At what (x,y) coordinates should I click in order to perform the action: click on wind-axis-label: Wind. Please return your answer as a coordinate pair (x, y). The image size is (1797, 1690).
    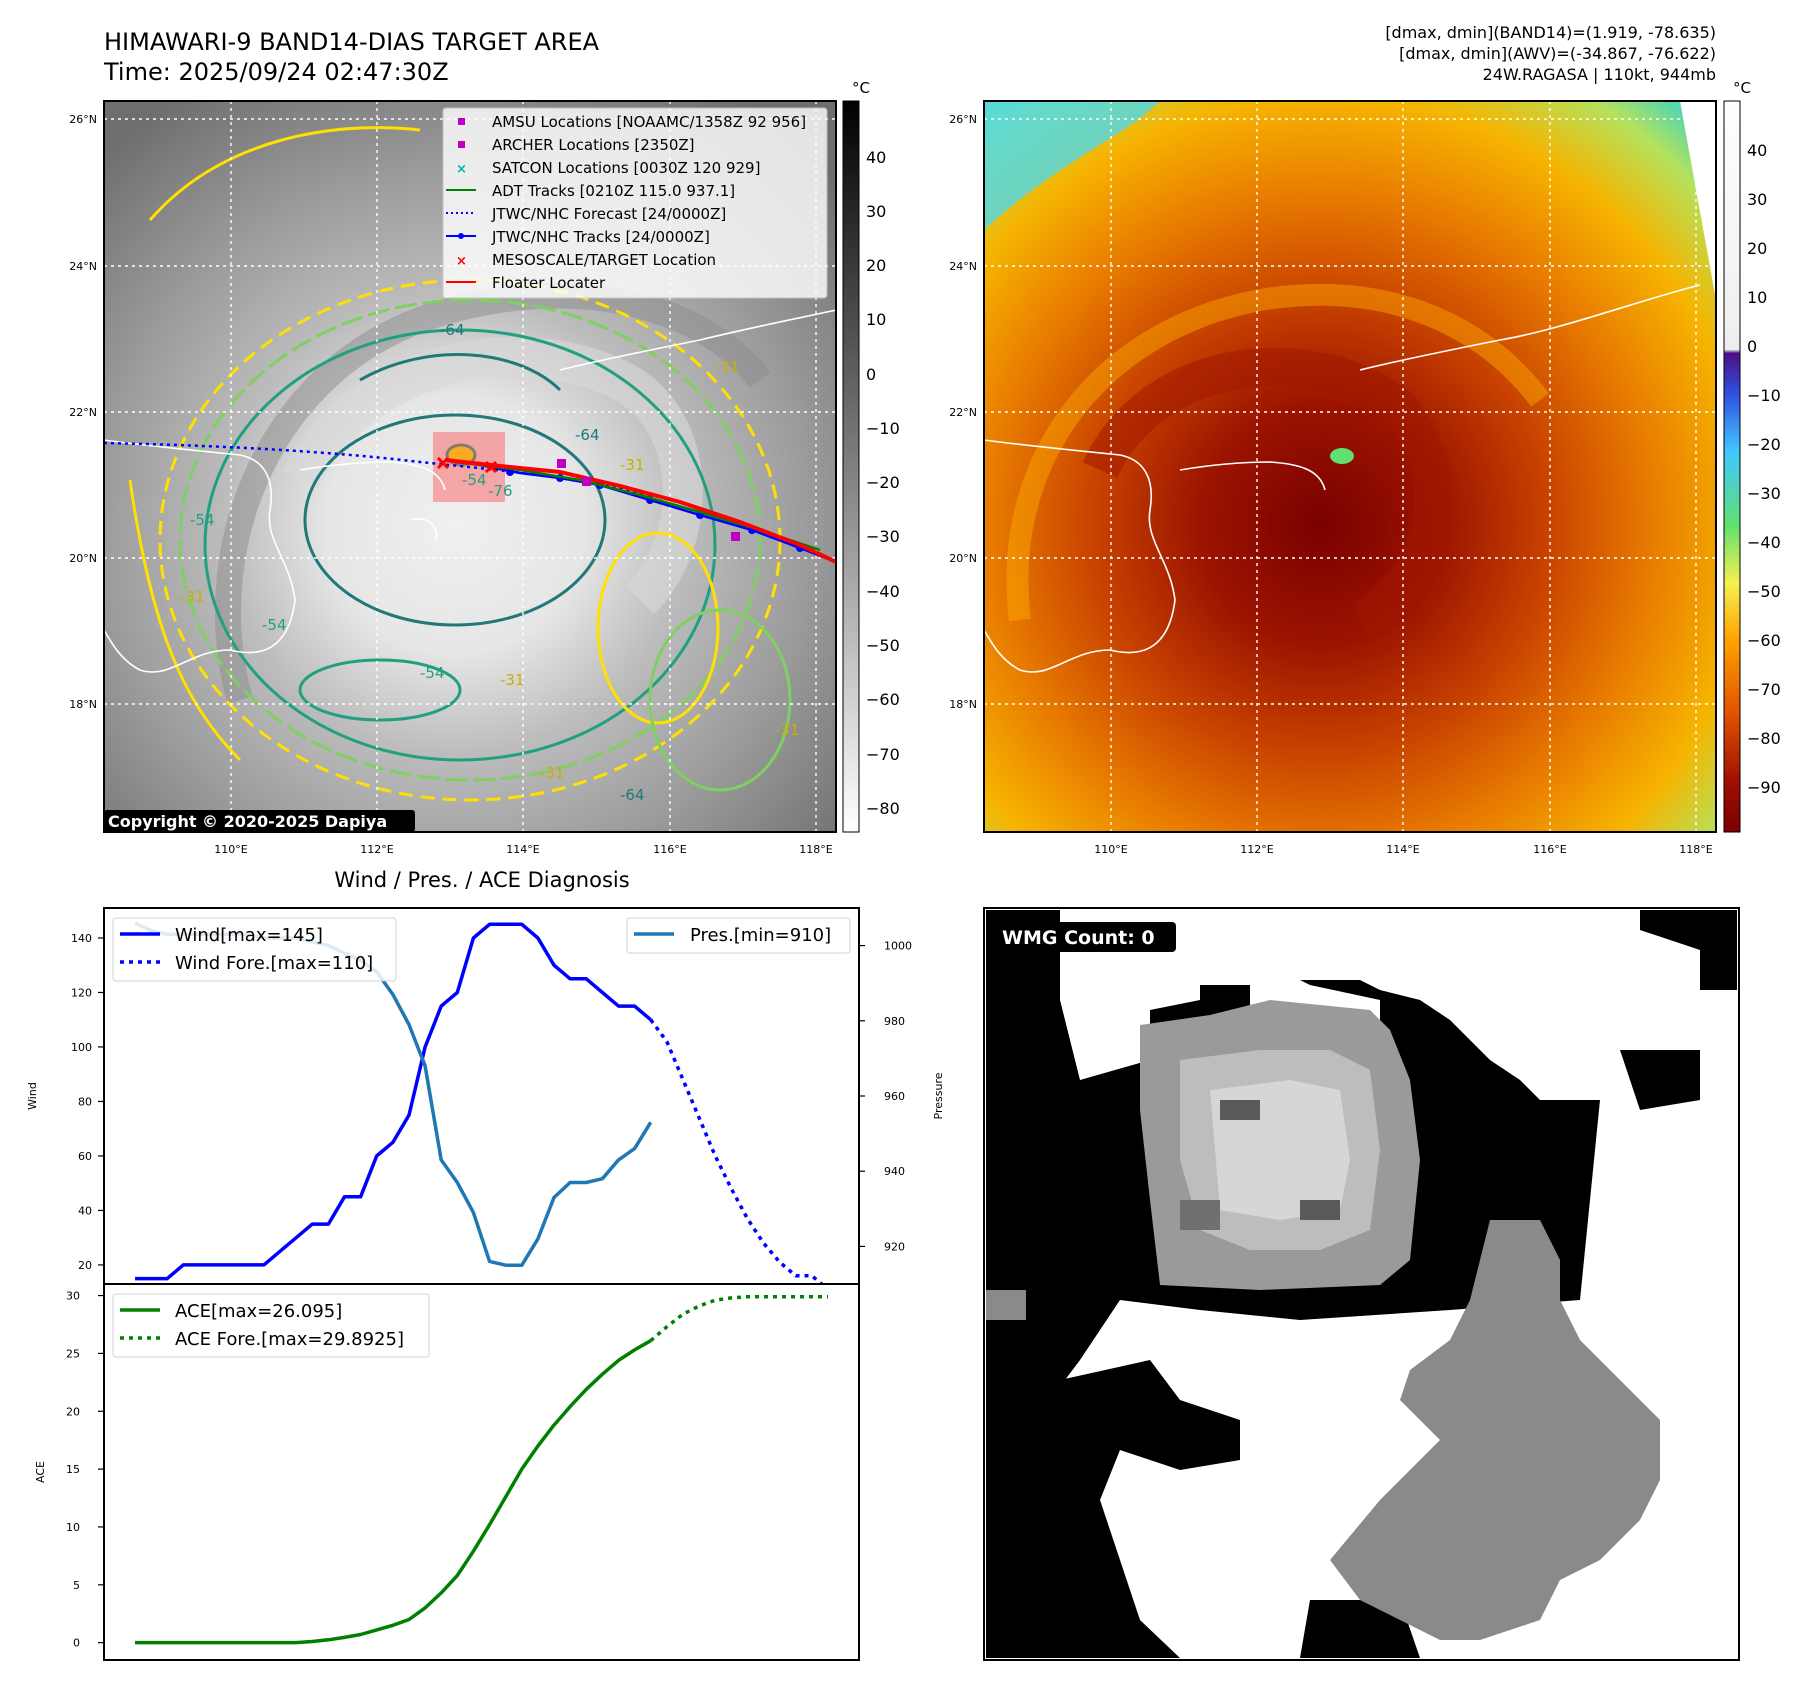
    Looking at the image, I should click on (32, 1096).